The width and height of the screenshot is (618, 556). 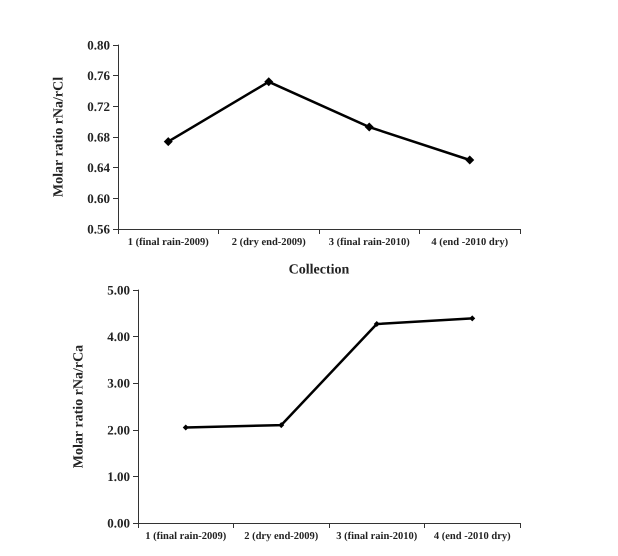 I want to click on y-tick-label: 3.00, so click(x=118, y=383).